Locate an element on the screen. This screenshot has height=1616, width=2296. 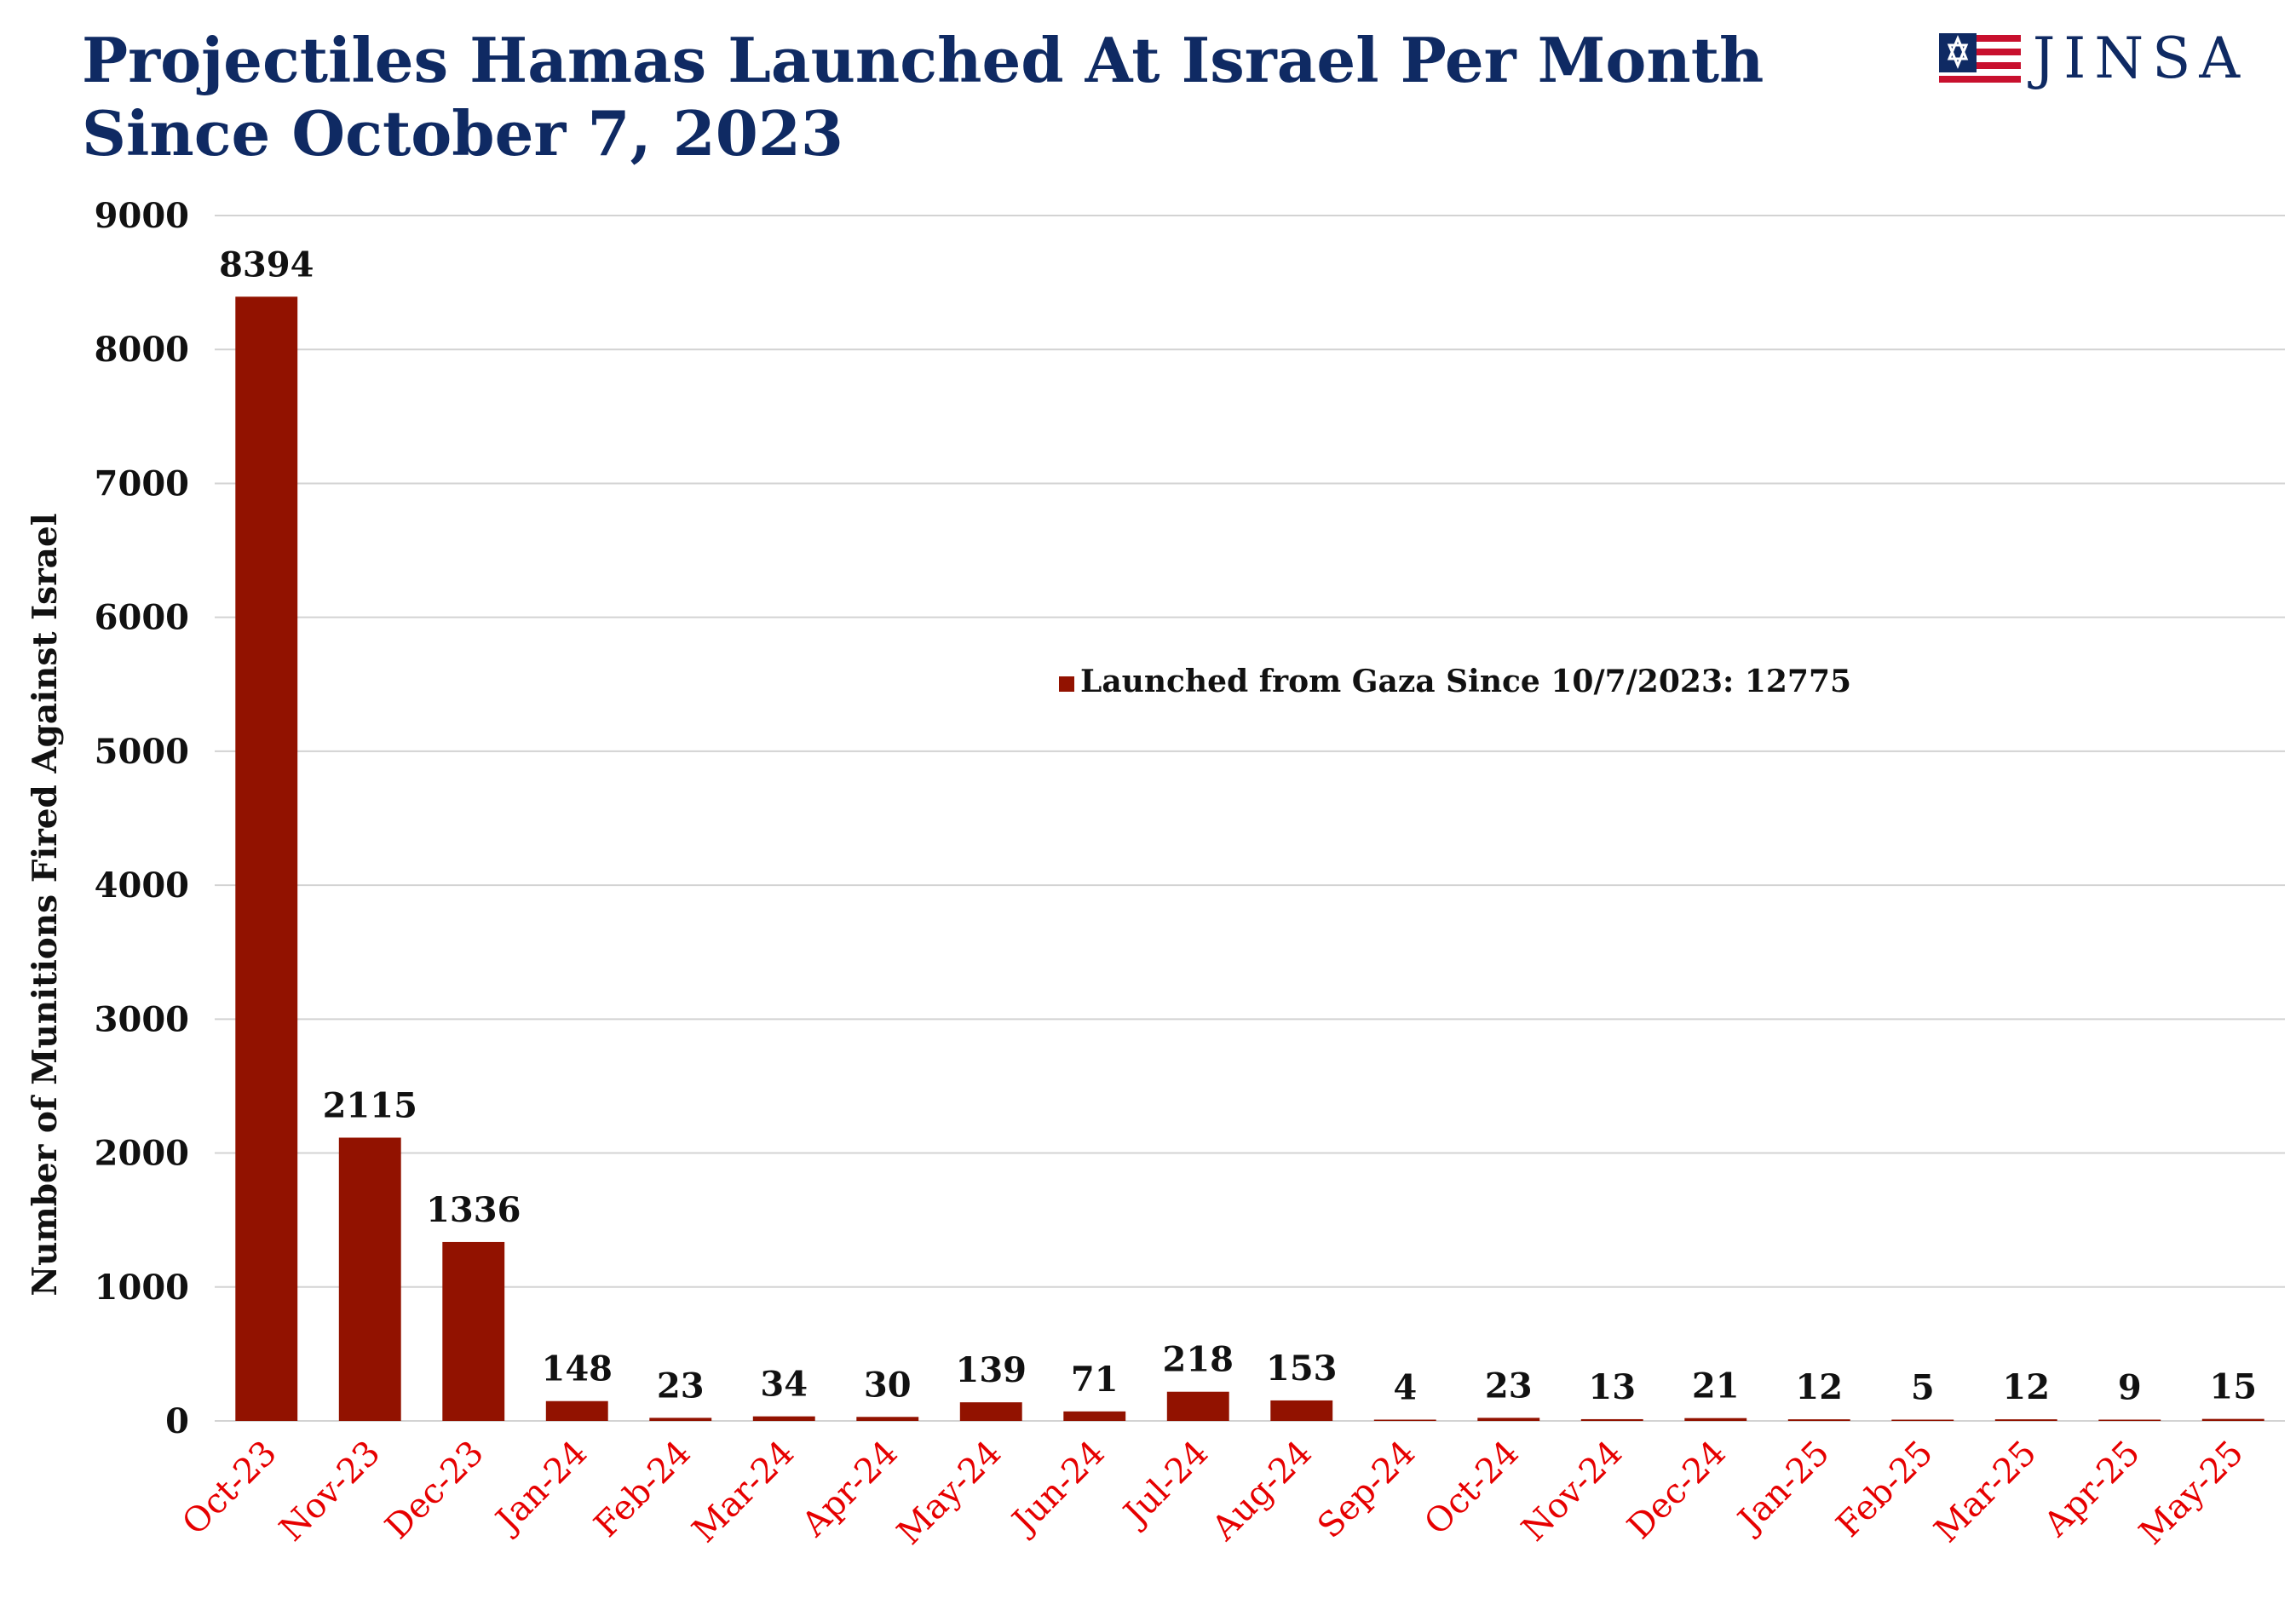
data-label: 13 is located at coordinates (1612, 1387).